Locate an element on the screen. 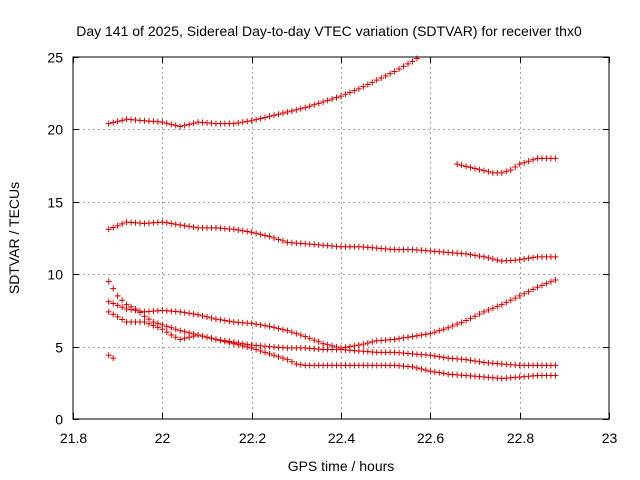  x-tick-label: 22.2 is located at coordinates (252, 438).